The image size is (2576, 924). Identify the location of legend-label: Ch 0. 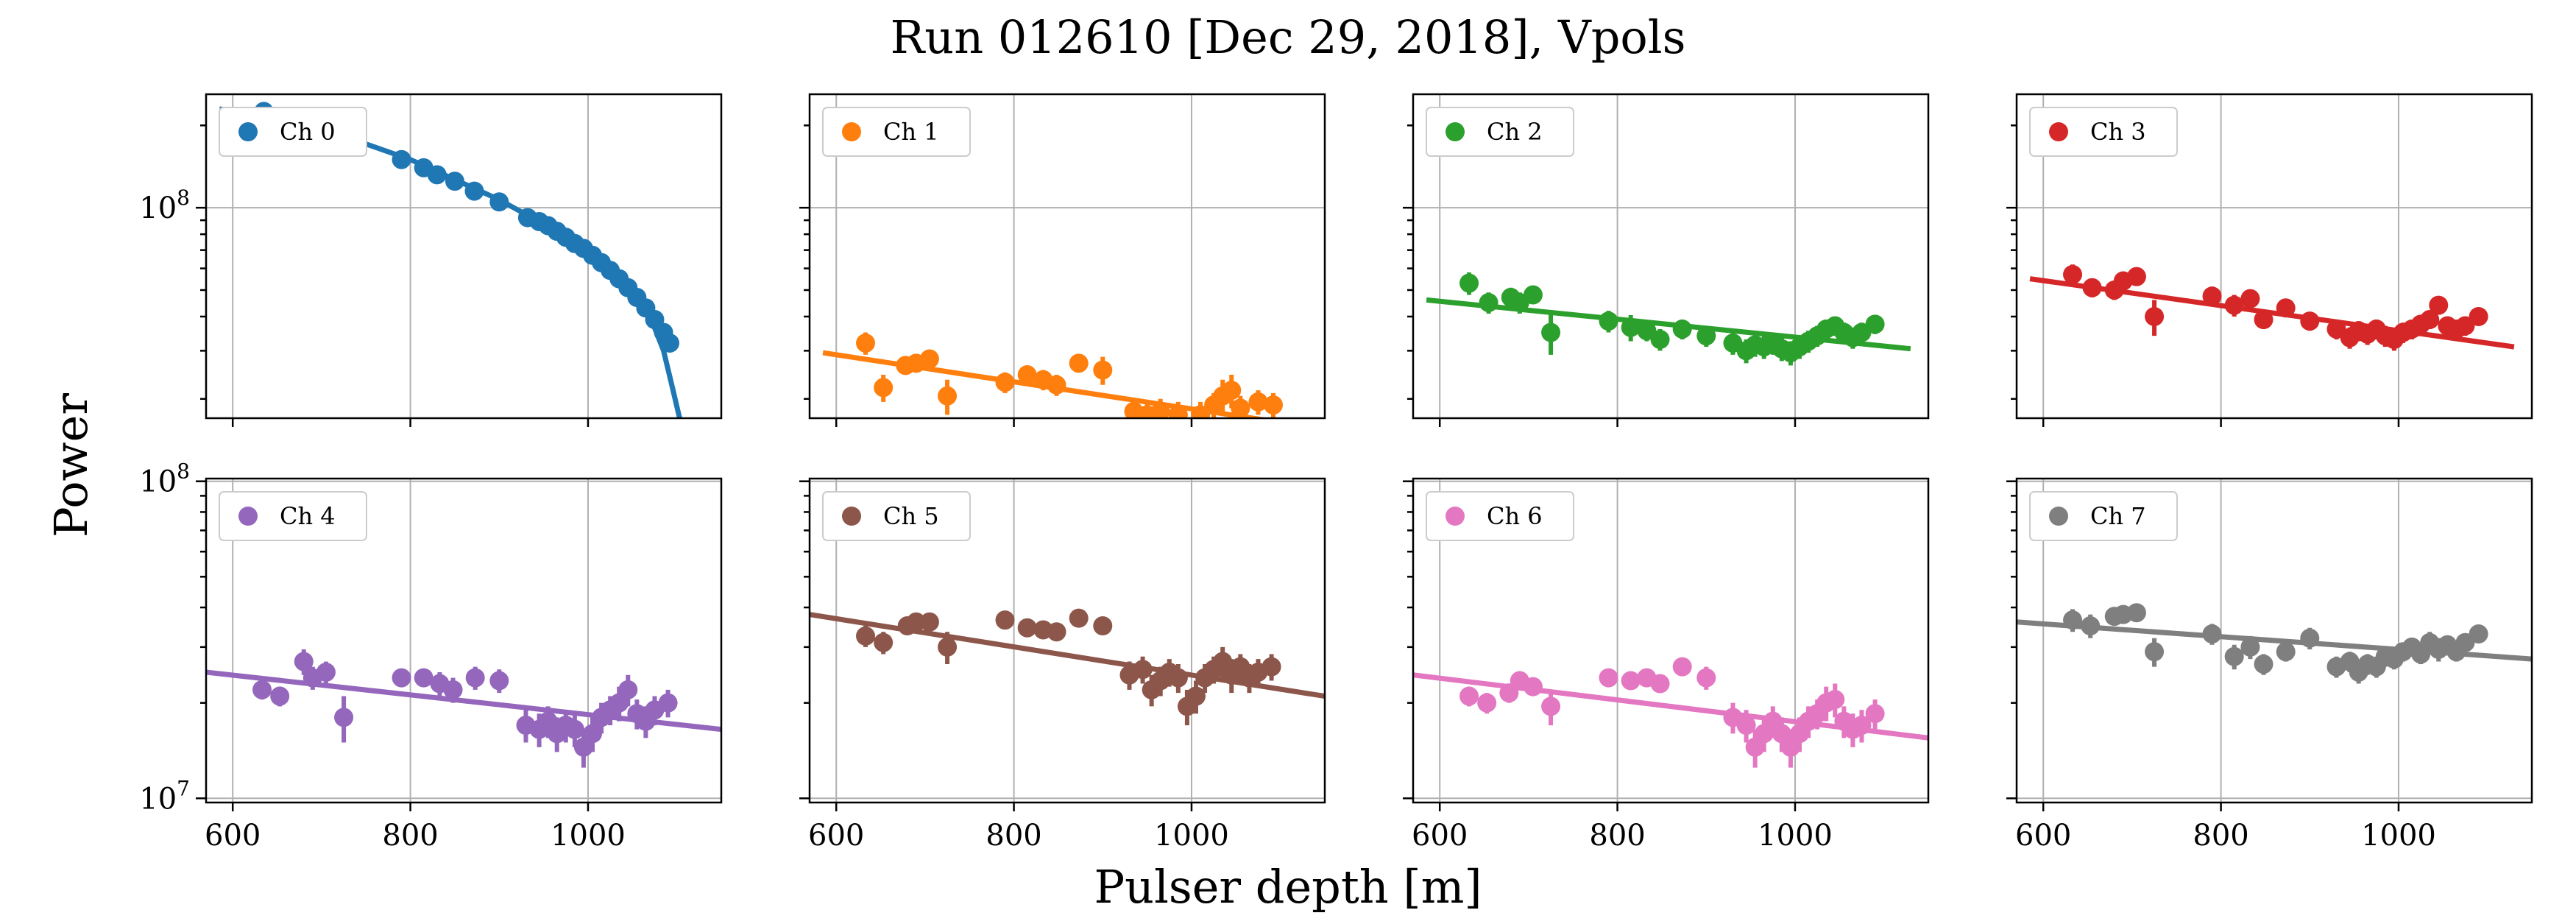
(308, 132).